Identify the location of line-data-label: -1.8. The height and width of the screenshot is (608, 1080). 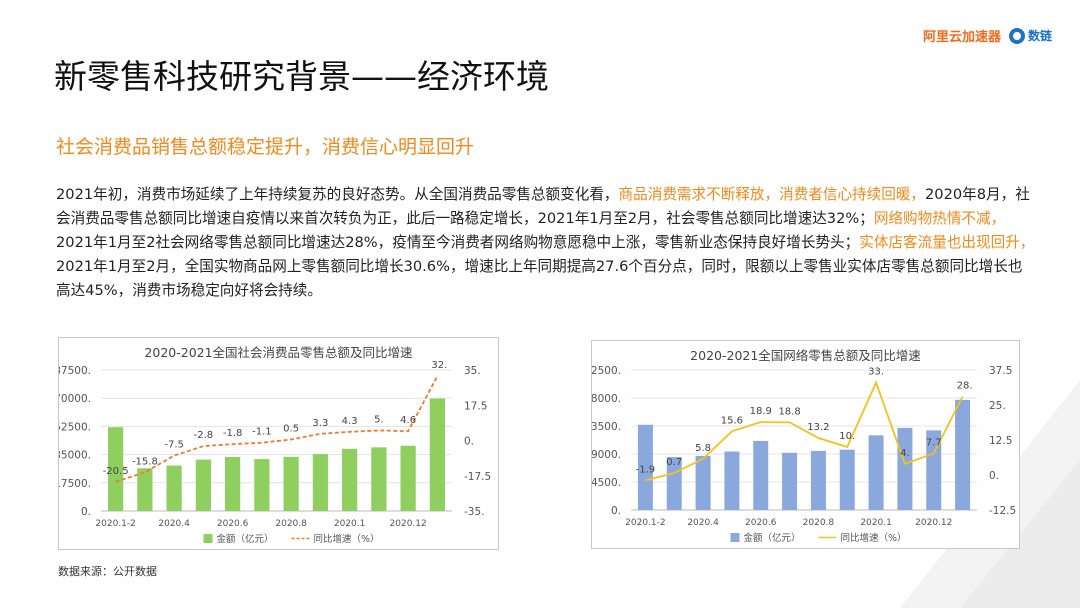
(233, 433).